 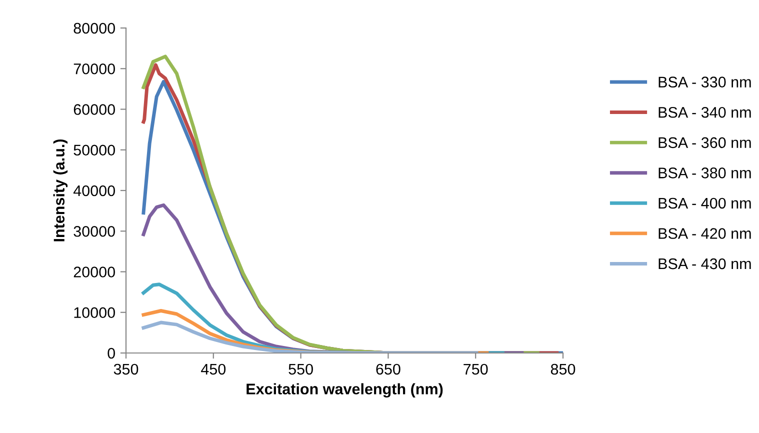 What do you see at coordinates (704, 173) in the screenshot?
I see `legend-label: BSA - 380 nm` at bounding box center [704, 173].